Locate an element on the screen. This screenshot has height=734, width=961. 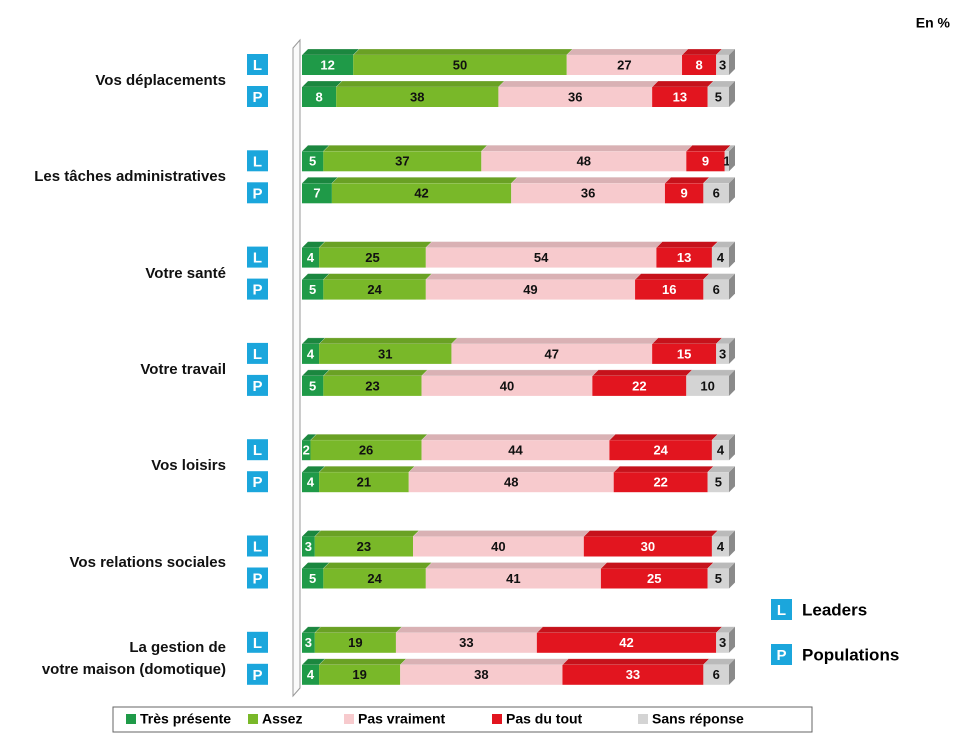
bar-value-label: 5 is located at coordinates (312, 289).